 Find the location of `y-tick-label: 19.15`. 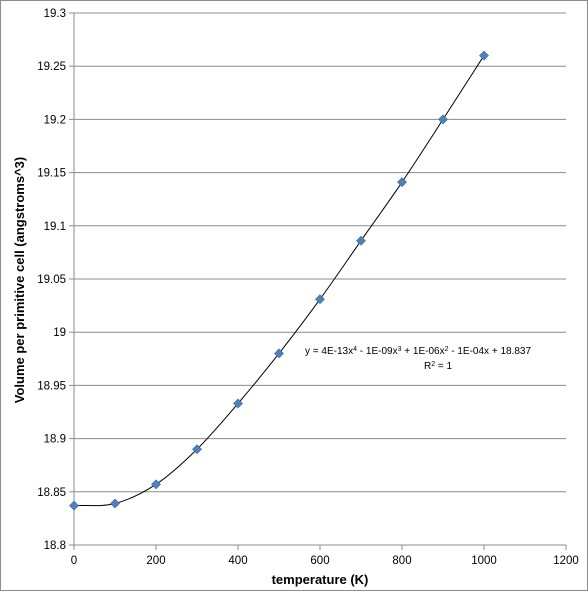

y-tick-label: 19.15 is located at coordinates (51, 174).